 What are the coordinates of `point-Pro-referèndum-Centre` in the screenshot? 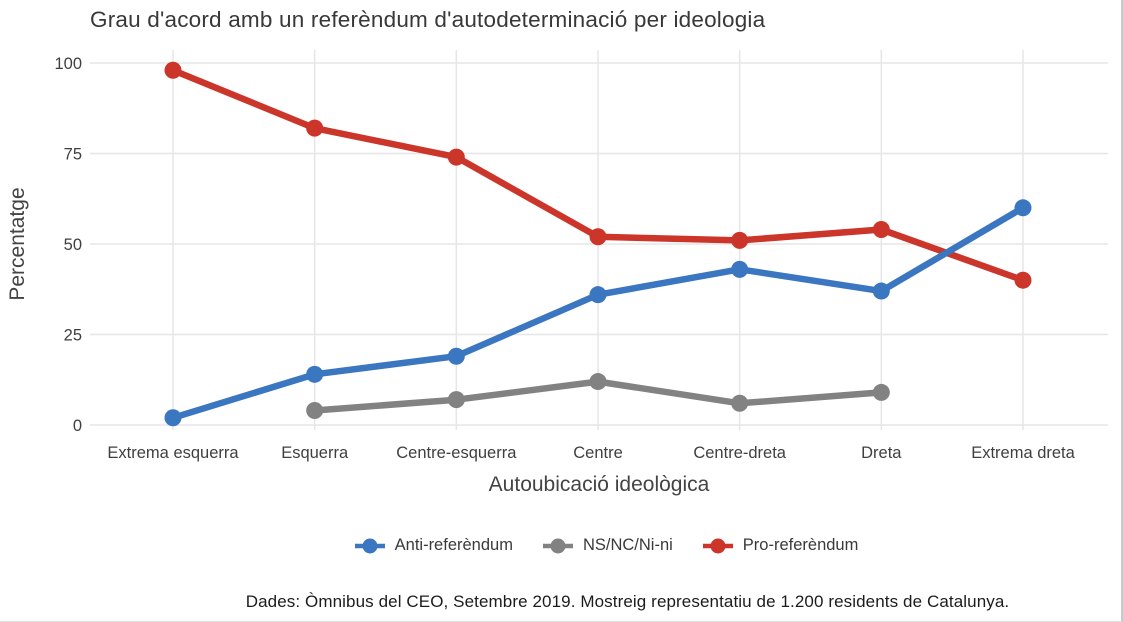 It's located at (598, 237).